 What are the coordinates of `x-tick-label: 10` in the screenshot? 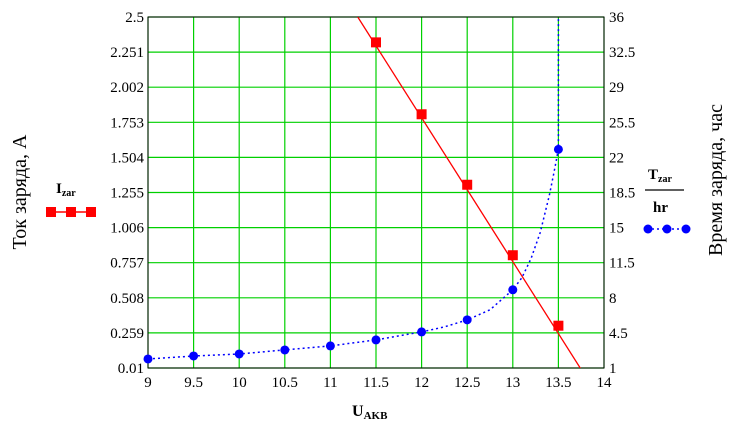 It's located at (239, 383).